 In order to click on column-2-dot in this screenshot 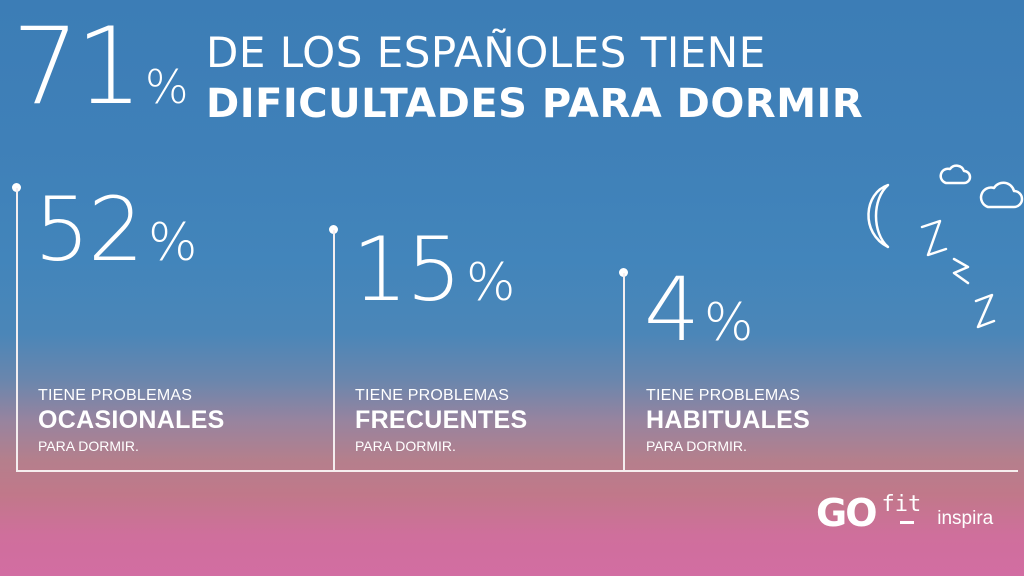, I will do `click(333, 229)`.